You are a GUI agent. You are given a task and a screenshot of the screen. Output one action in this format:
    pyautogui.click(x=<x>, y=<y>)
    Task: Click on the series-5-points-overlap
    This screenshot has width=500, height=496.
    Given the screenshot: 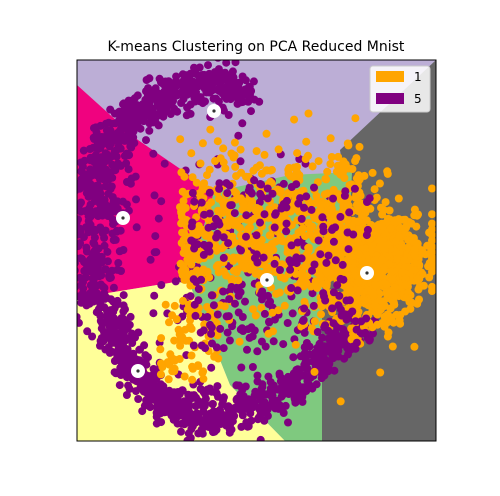 What is the action you would take?
    pyautogui.click(x=280, y=265)
    